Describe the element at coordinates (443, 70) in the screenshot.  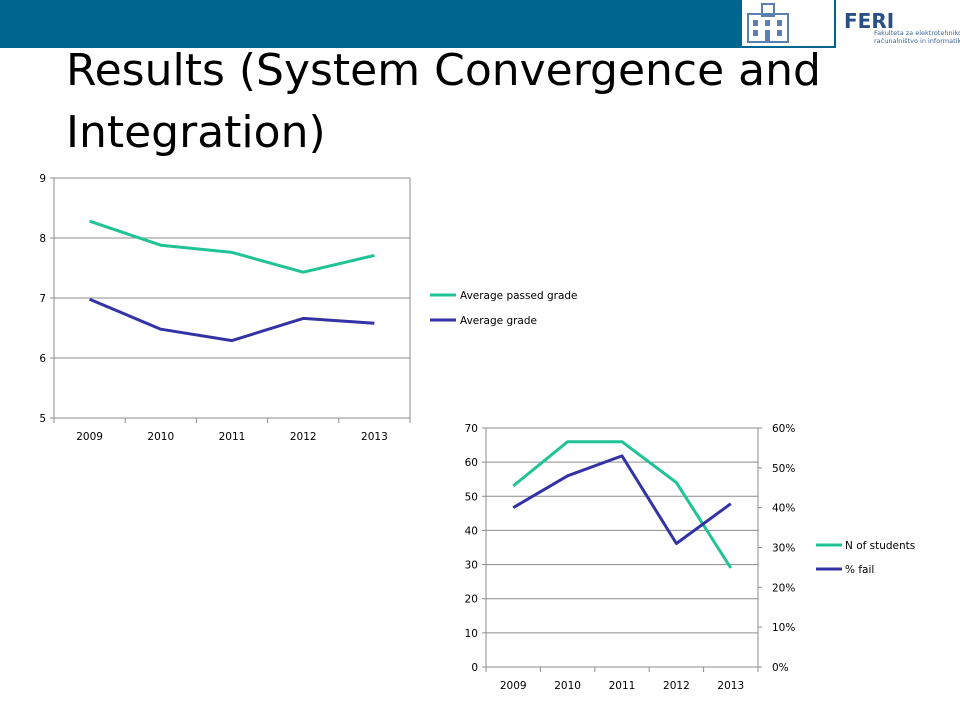
I see `slide-title-line-1: Results (System Convergence and` at that location.